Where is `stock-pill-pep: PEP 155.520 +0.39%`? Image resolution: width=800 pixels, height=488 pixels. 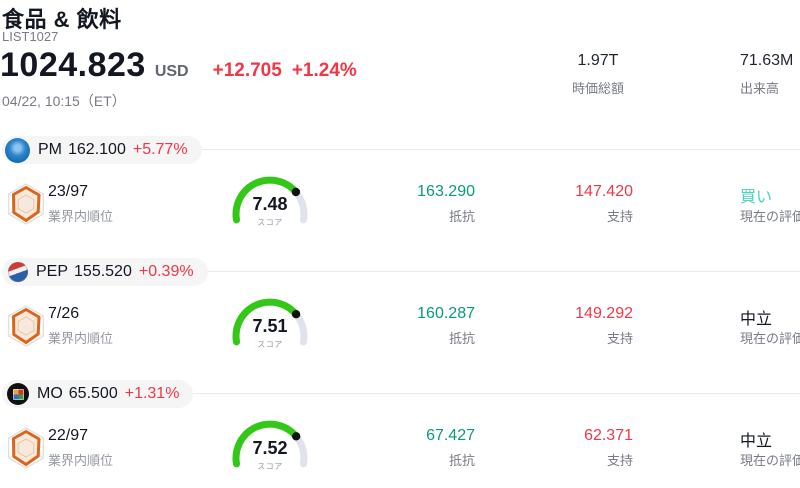
stock-pill-pep: PEP 155.520 +0.39% is located at coordinates (105, 272).